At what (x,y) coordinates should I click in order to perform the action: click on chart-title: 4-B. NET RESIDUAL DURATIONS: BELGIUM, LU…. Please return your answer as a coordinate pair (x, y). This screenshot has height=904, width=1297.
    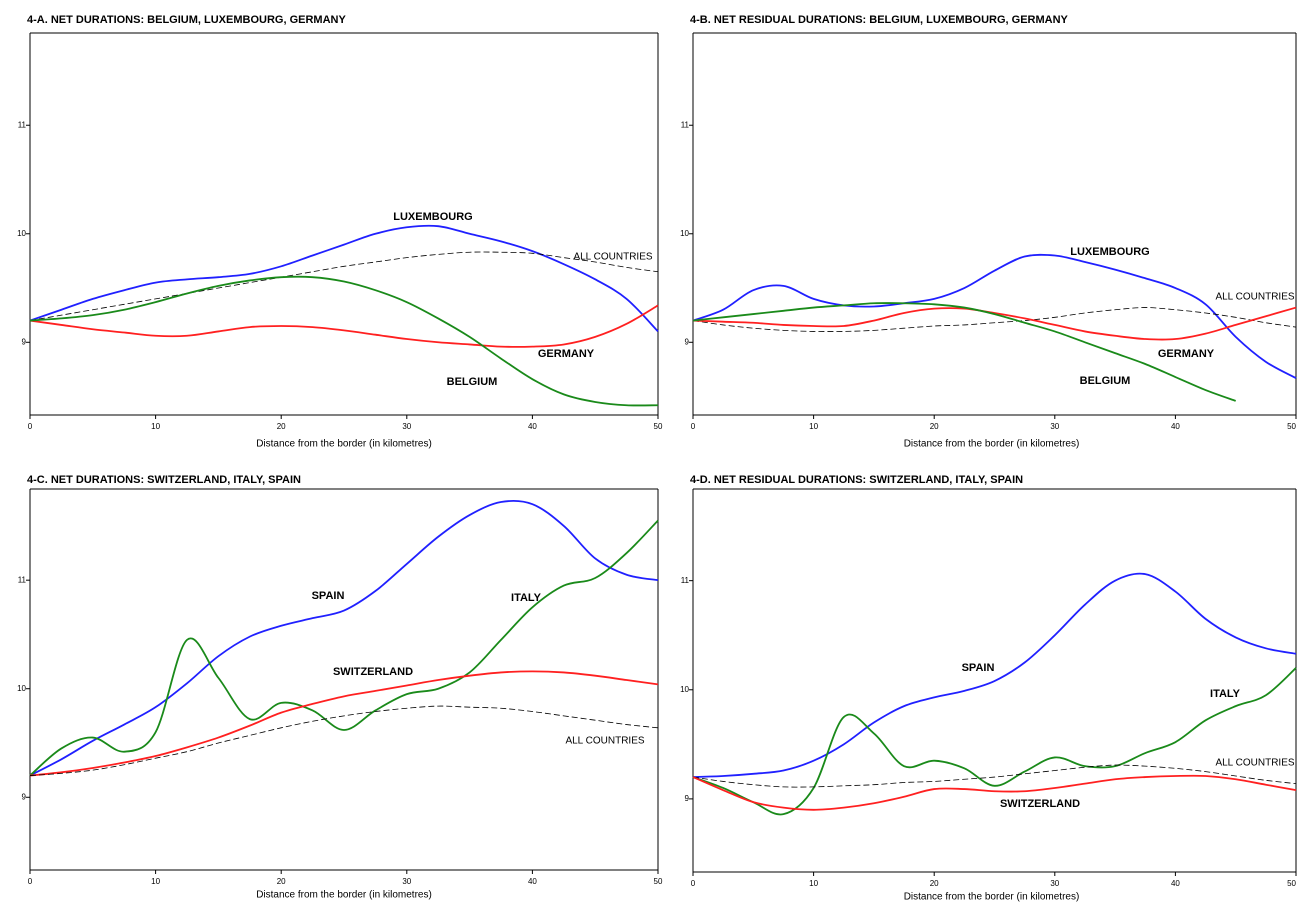
    Looking at the image, I should click on (879, 20).